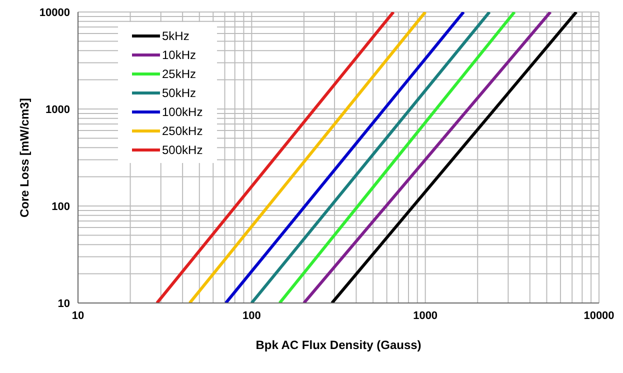 This screenshot has width=623, height=373. Describe the element at coordinates (182, 149) in the screenshot. I see `legend-label: 500kHz` at that location.